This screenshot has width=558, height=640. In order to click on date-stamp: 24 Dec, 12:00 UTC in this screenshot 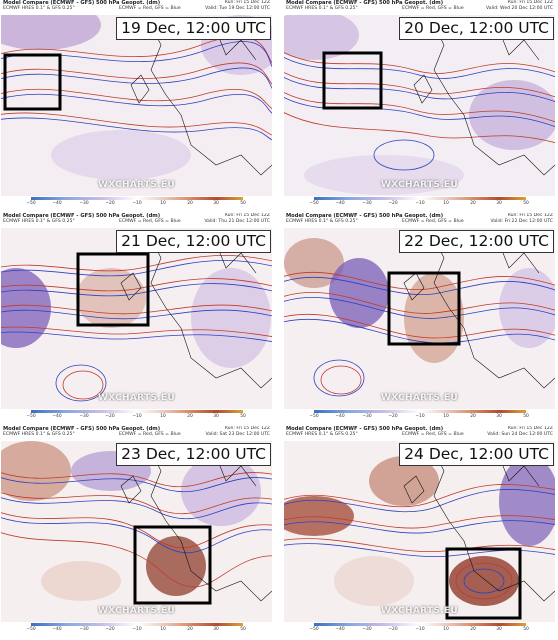, I will do `click(476, 454)`.